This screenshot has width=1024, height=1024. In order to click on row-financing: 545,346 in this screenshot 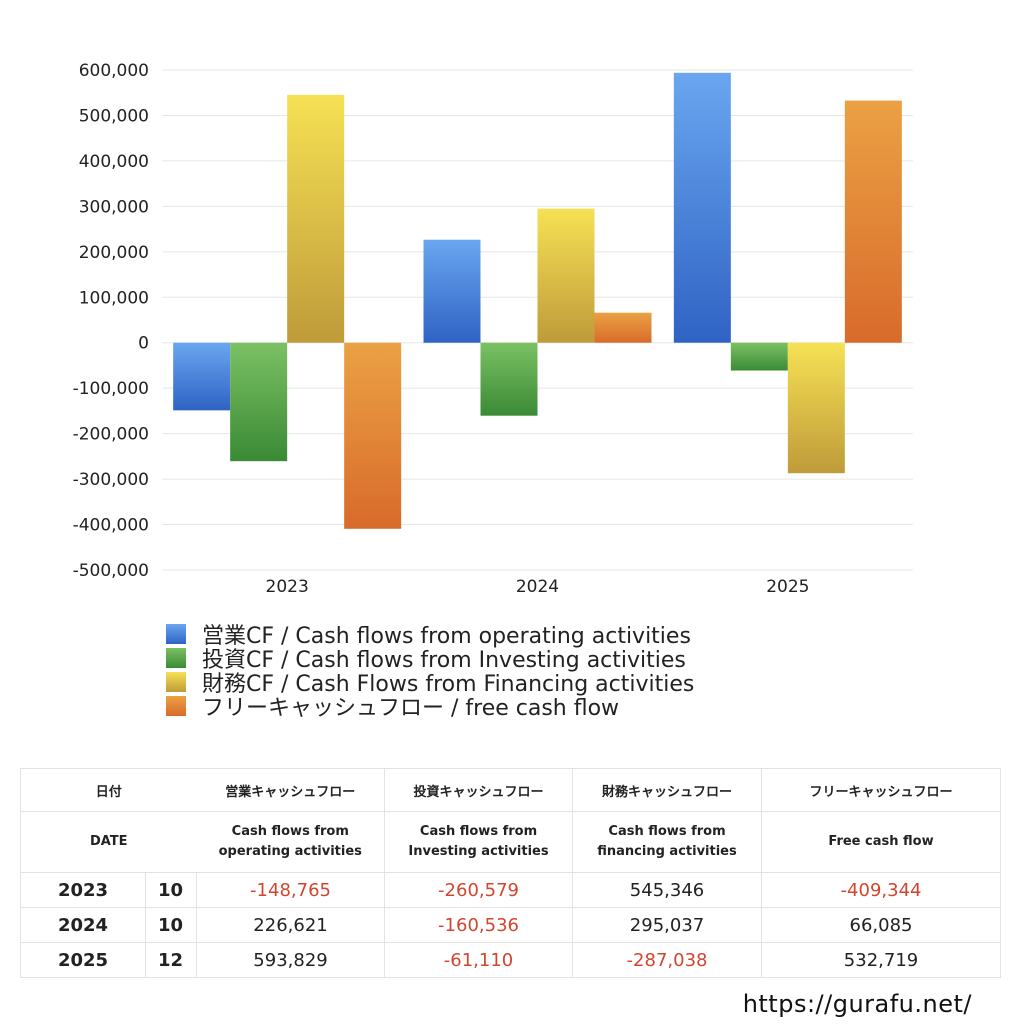, I will do `click(667, 890)`.